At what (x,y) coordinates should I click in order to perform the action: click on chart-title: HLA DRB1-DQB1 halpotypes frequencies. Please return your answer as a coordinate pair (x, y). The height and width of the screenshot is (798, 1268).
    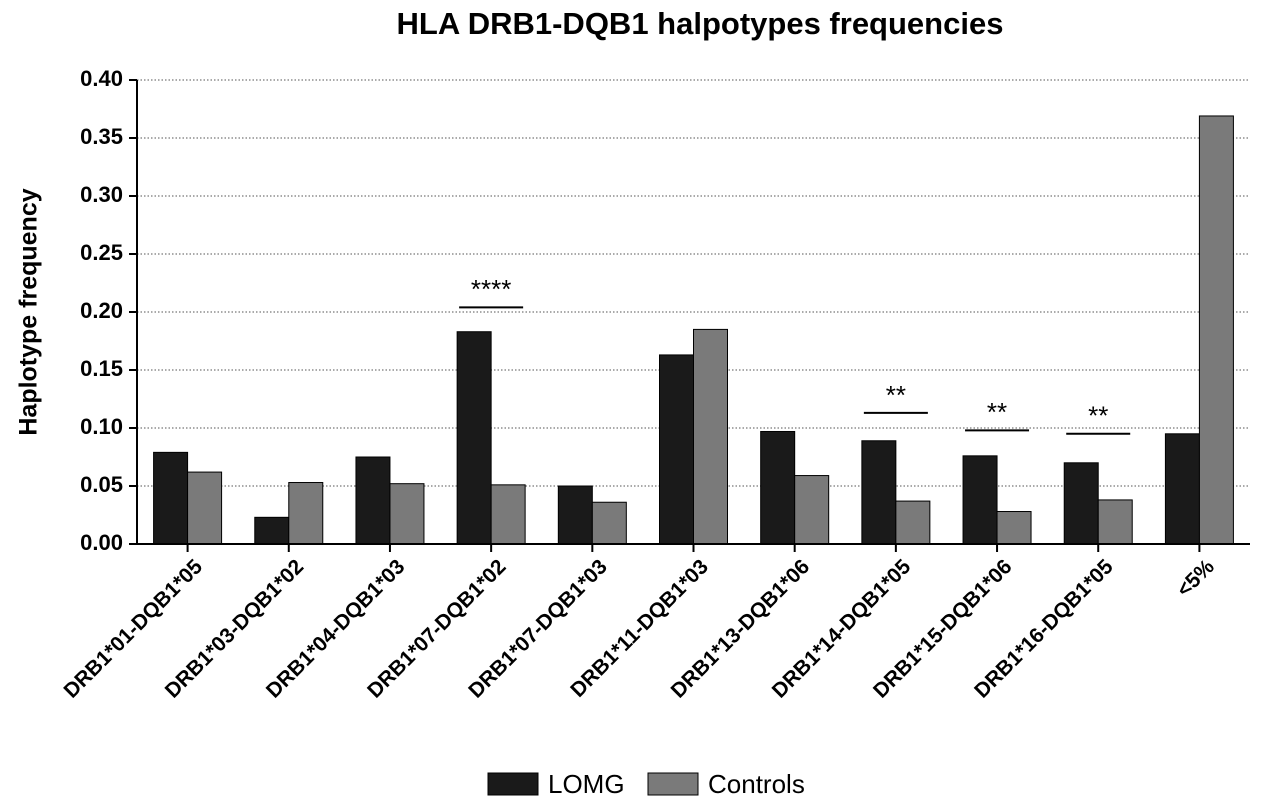
    Looking at the image, I should click on (700, 23).